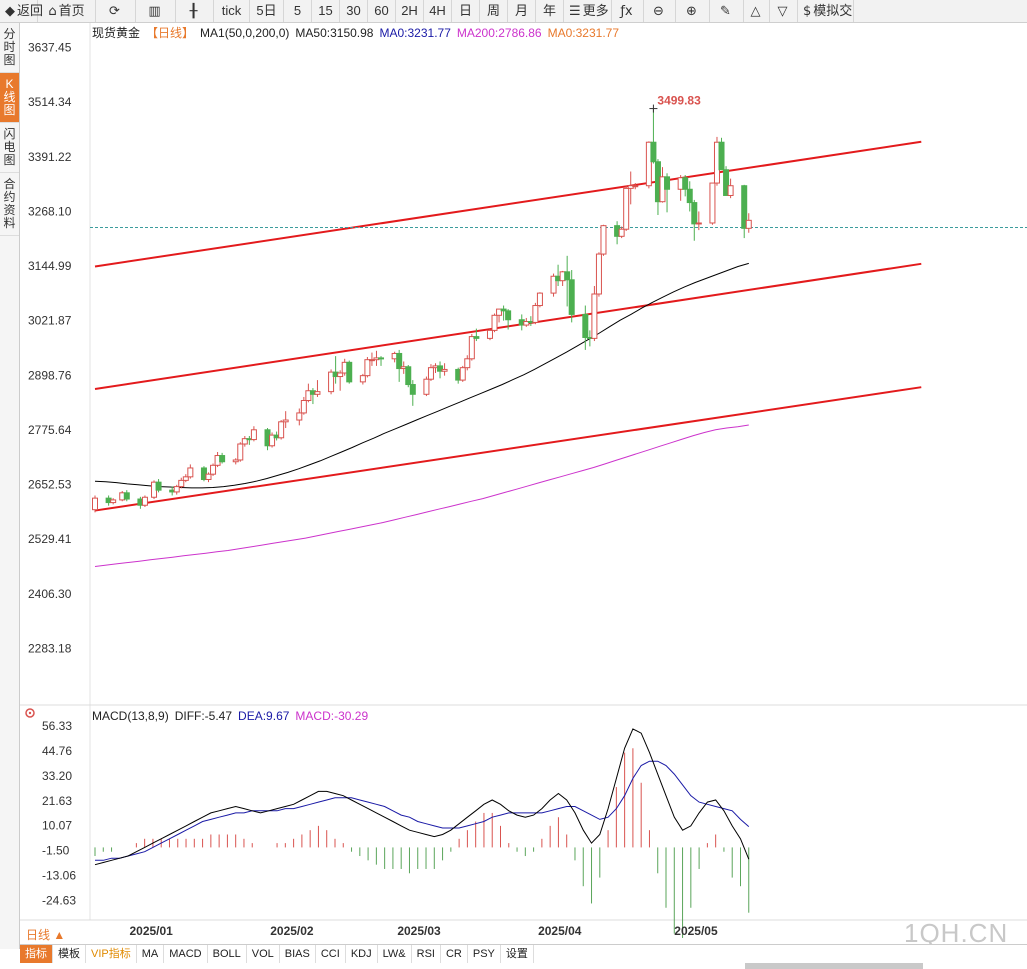 This screenshot has width=1027, height=969. What do you see at coordinates (36, 954) in the screenshot?
I see `indicator-tab: 指标` at bounding box center [36, 954].